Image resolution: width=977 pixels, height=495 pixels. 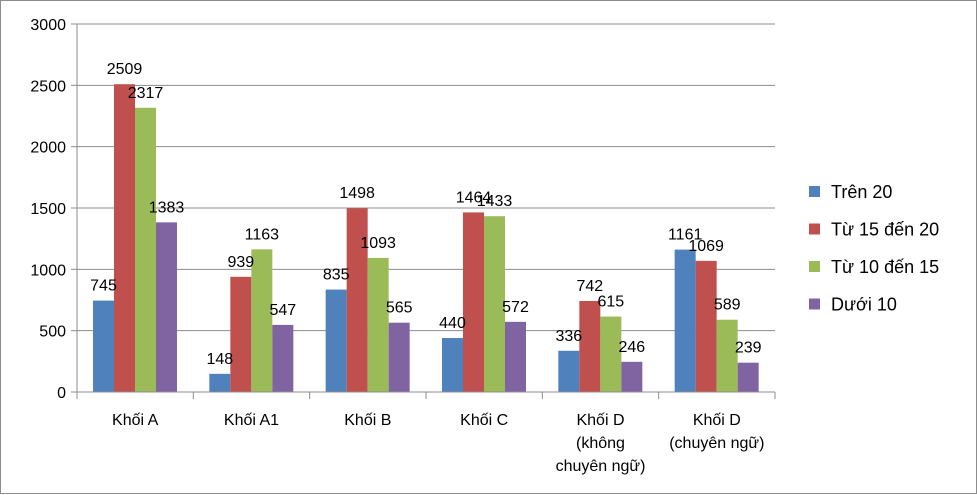 What do you see at coordinates (336, 275) in the screenshot?
I see `data-label: 835` at bounding box center [336, 275].